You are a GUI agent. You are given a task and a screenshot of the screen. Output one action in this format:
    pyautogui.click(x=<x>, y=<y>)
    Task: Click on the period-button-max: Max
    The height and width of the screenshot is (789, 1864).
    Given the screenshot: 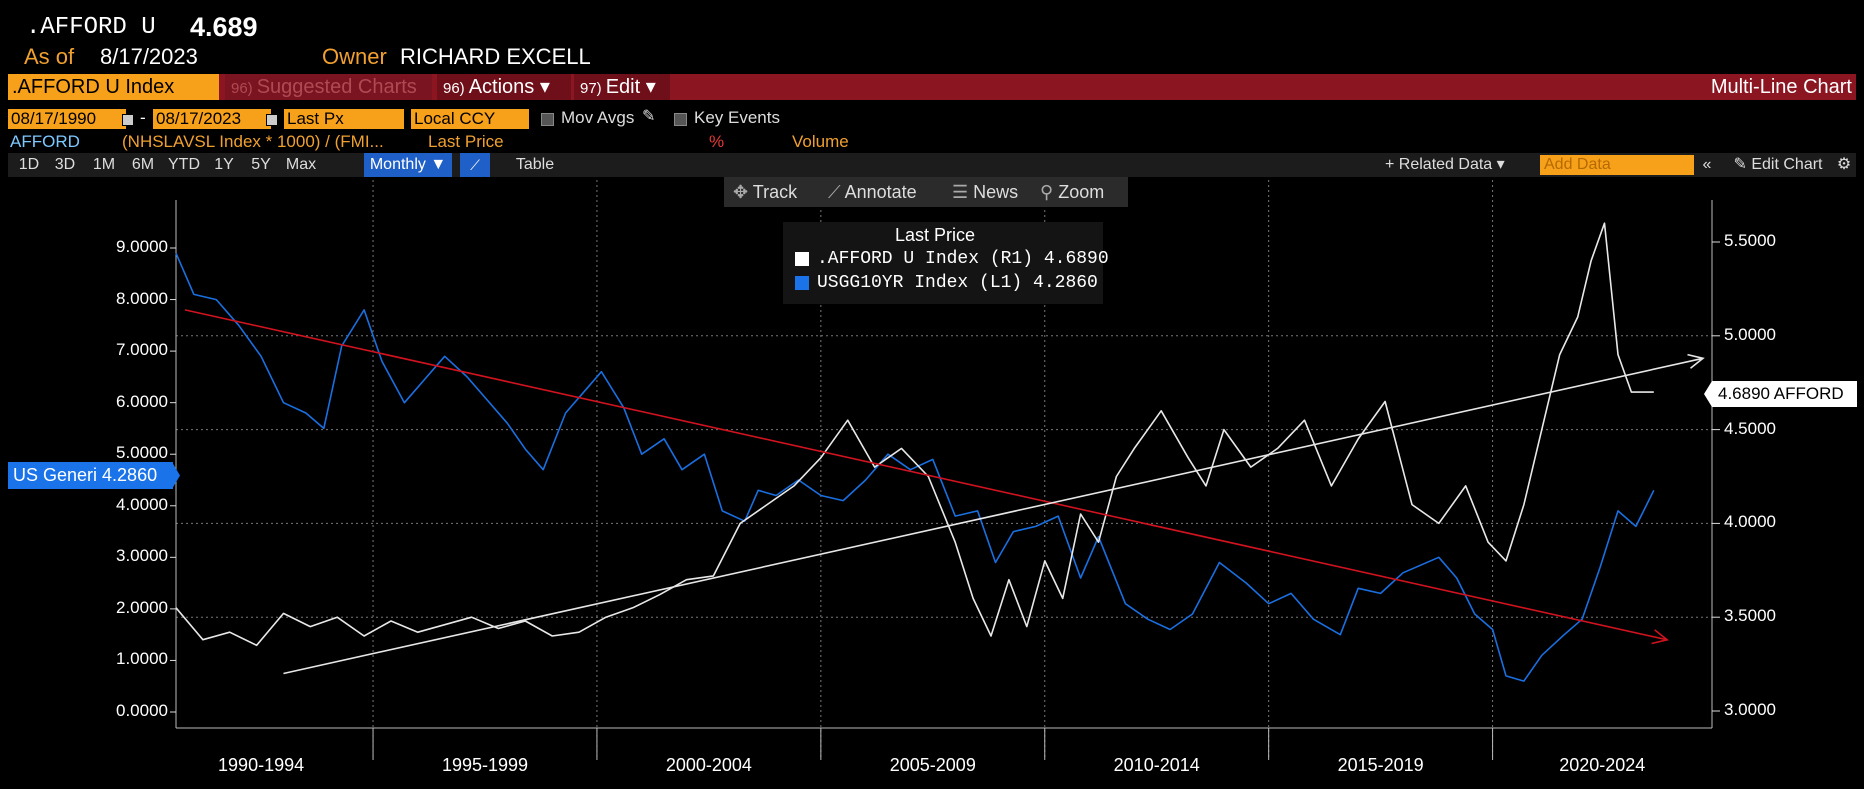 What is the action you would take?
    pyautogui.click(x=301, y=164)
    